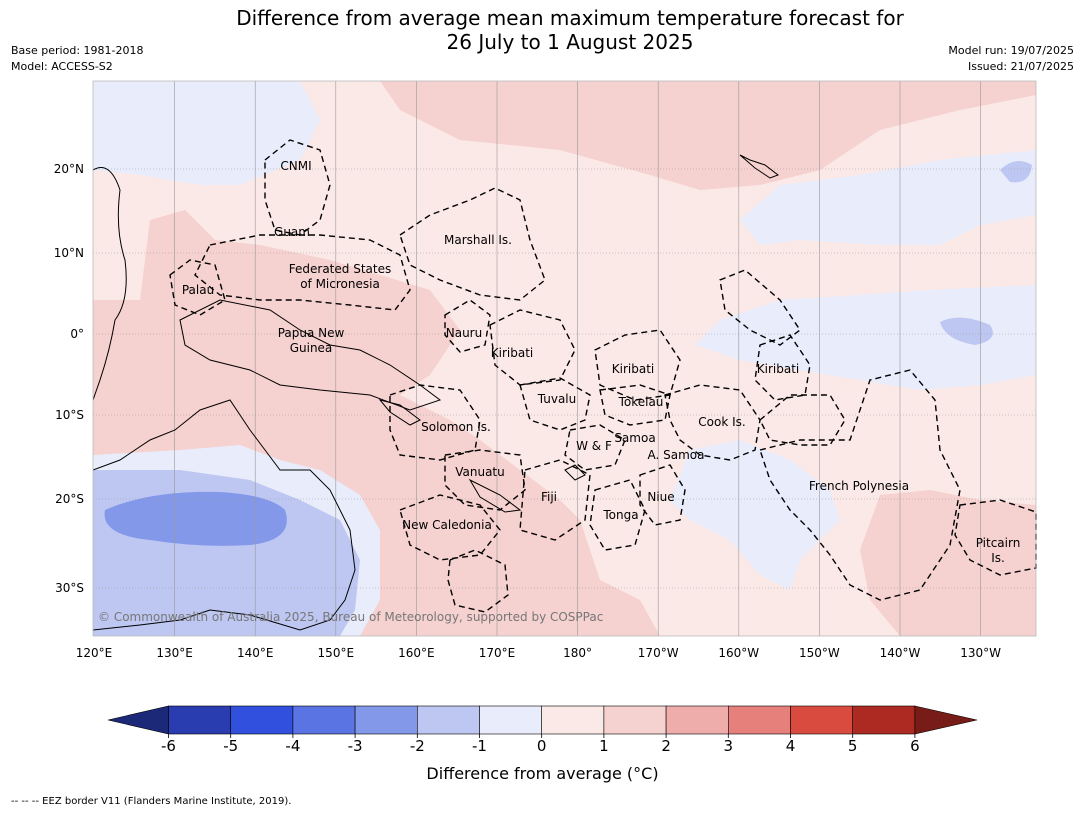 This screenshot has height=816, width=1085. I want to click on x-tick-label: 160°W, so click(738, 653).